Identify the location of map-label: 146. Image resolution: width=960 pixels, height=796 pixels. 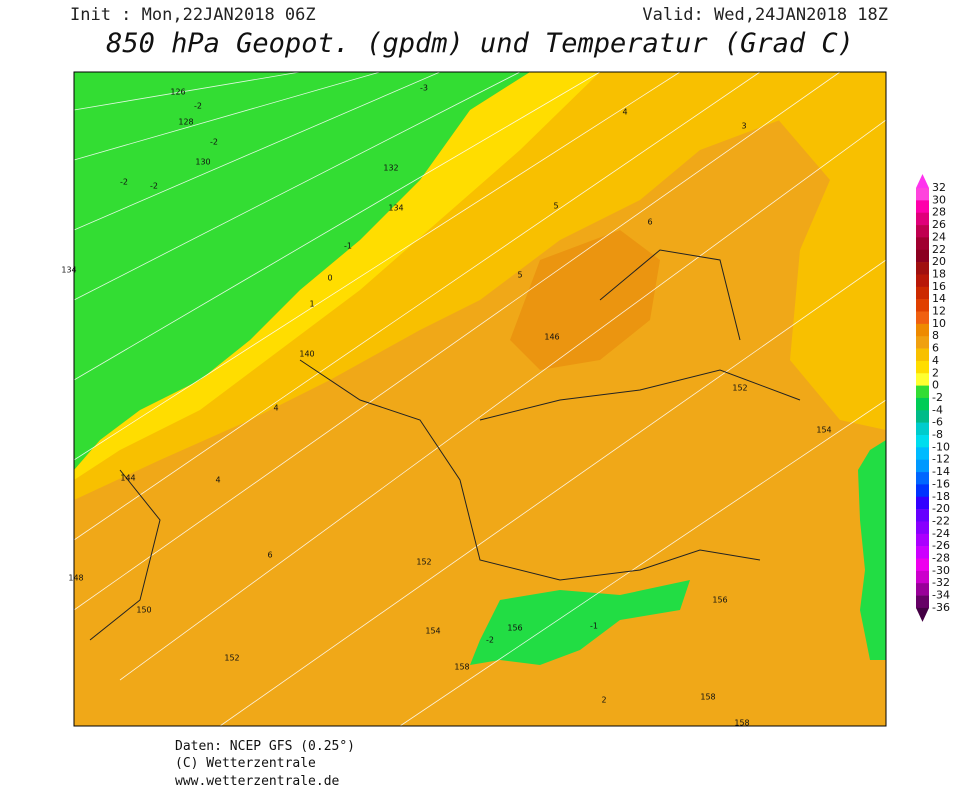
(551, 337).